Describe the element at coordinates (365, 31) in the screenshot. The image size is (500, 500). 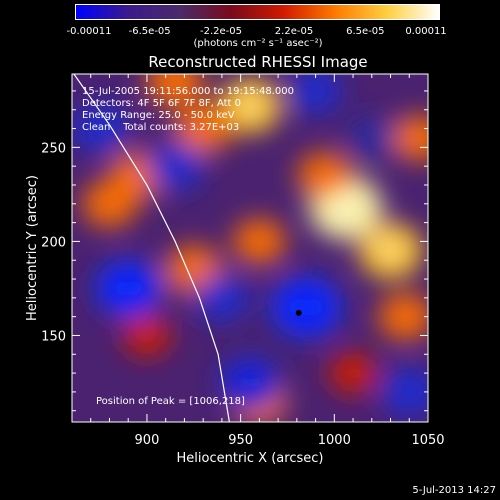
I see `colorbar-tick-label: 6.5e-05` at that location.